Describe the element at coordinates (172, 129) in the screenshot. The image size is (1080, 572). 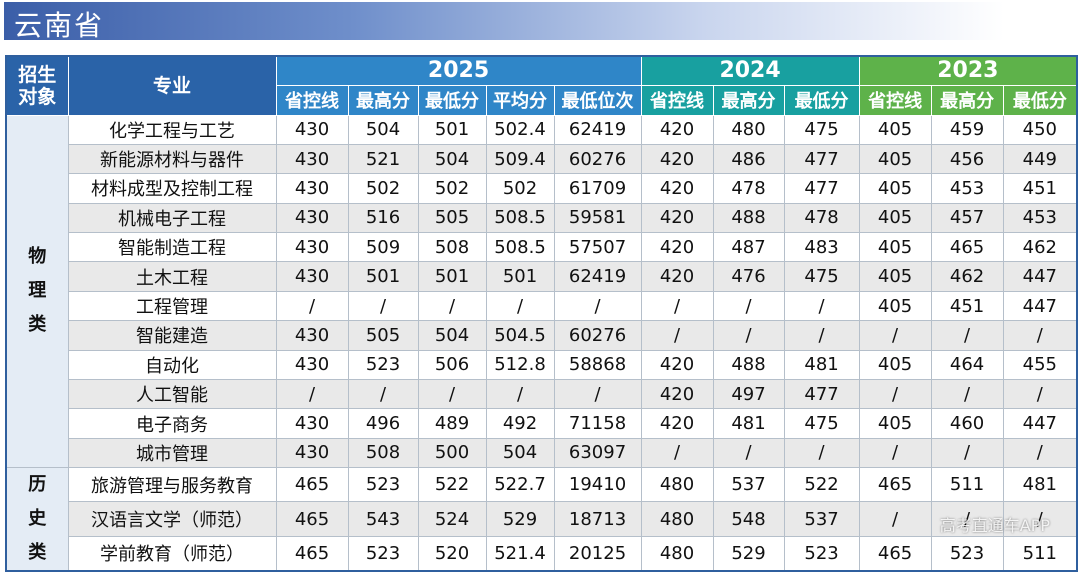
I see `major-cell: 化学工程与工艺` at that location.